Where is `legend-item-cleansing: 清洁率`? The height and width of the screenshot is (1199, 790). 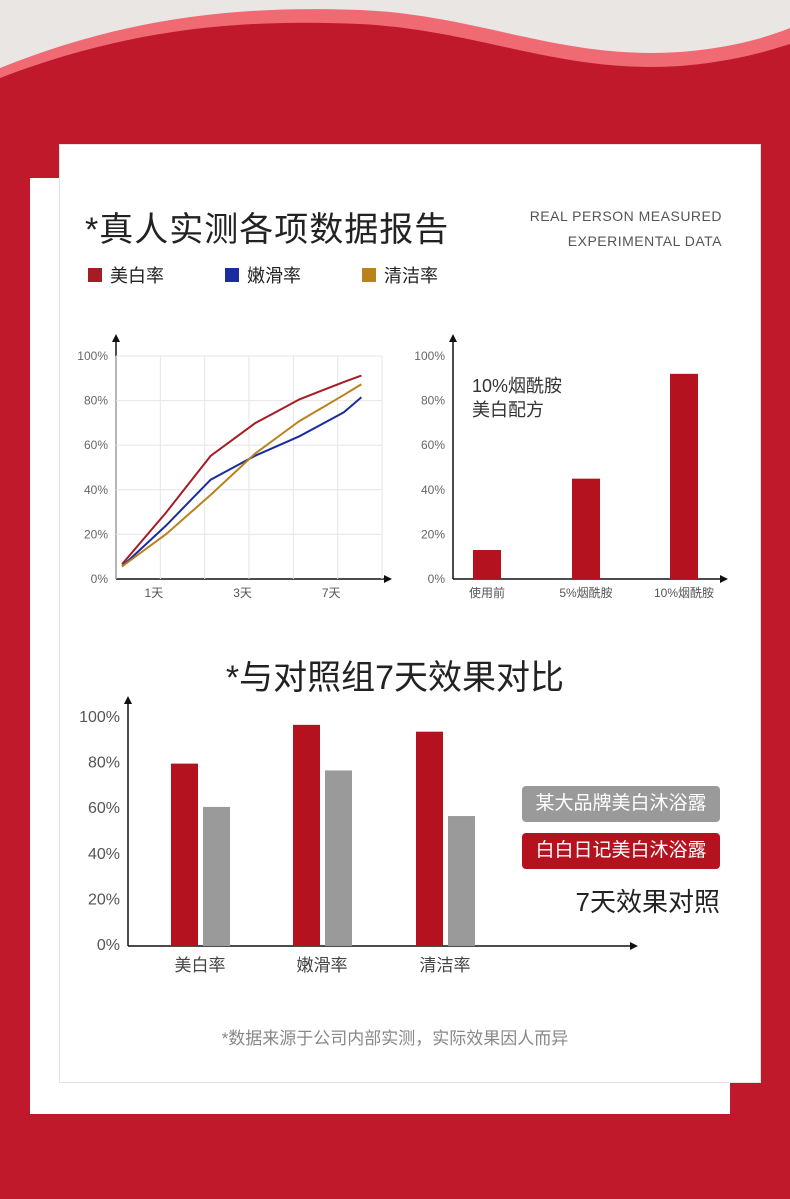
legend-item-cleansing: 清洁率 is located at coordinates (400, 275).